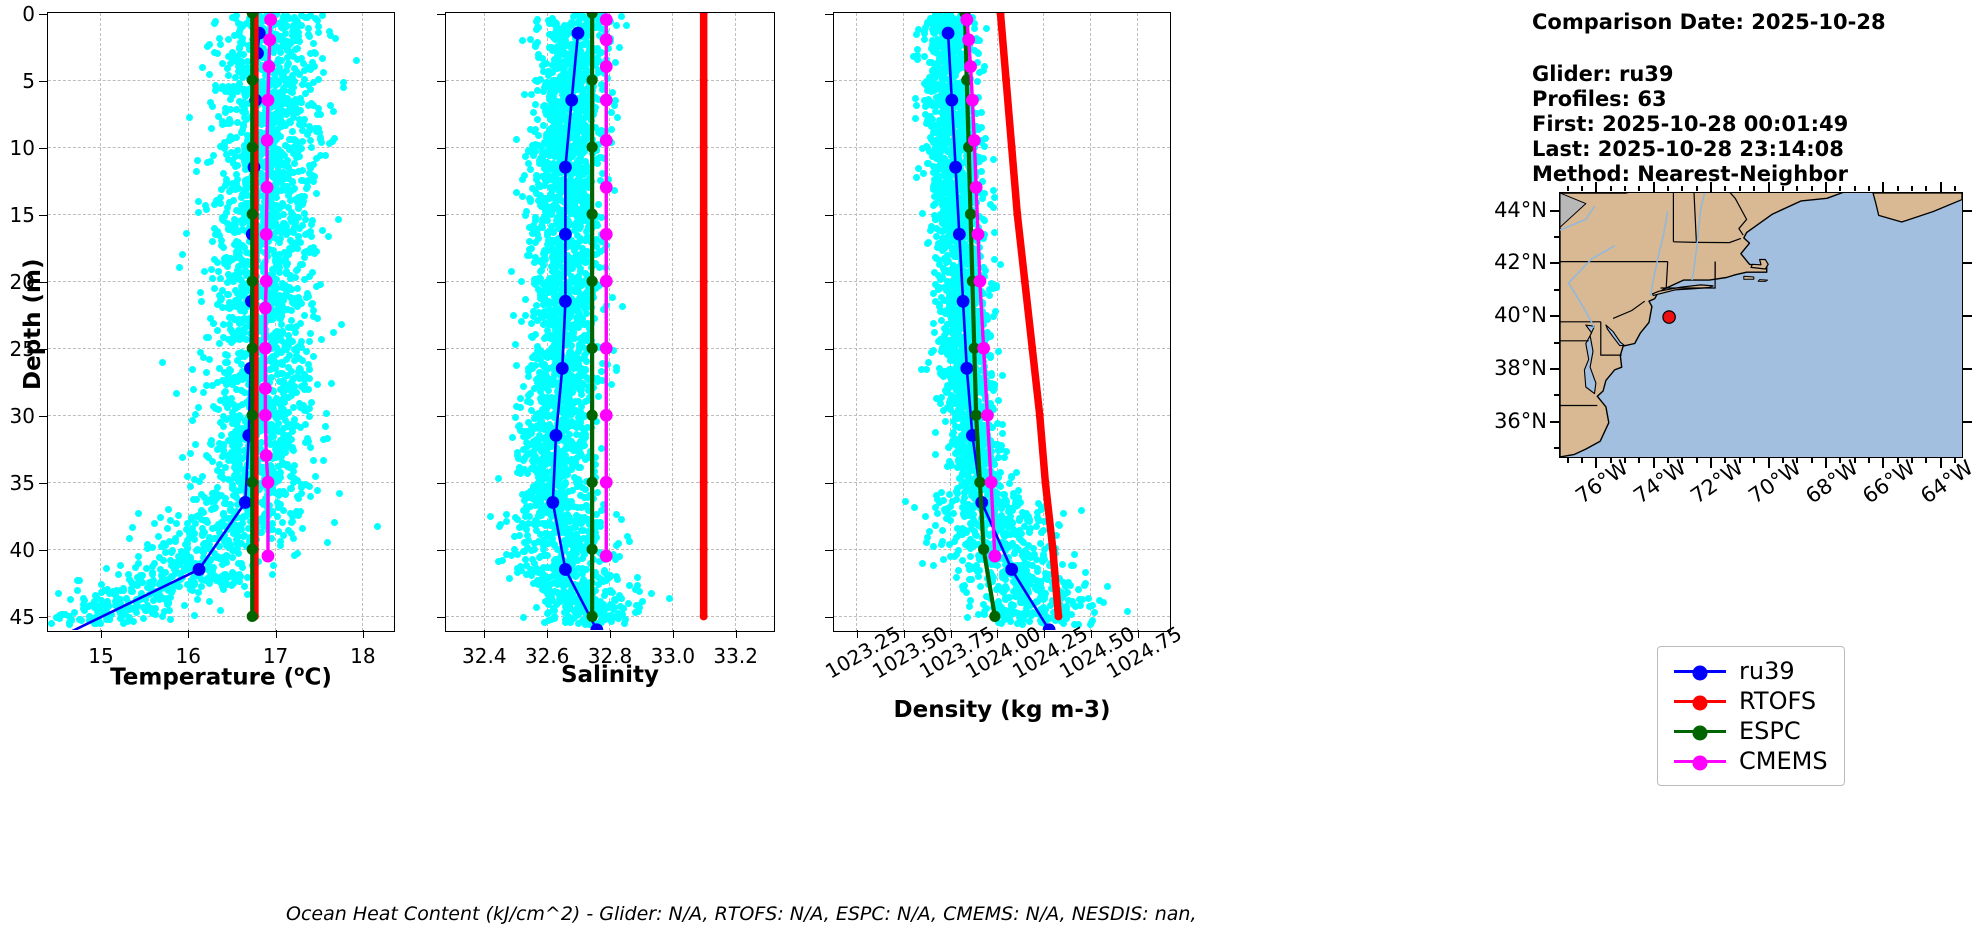 This screenshot has width=1978, height=934. Describe the element at coordinates (202, 677) in the screenshot. I see `temperature-axis-title-main: Temperature (` at that location.